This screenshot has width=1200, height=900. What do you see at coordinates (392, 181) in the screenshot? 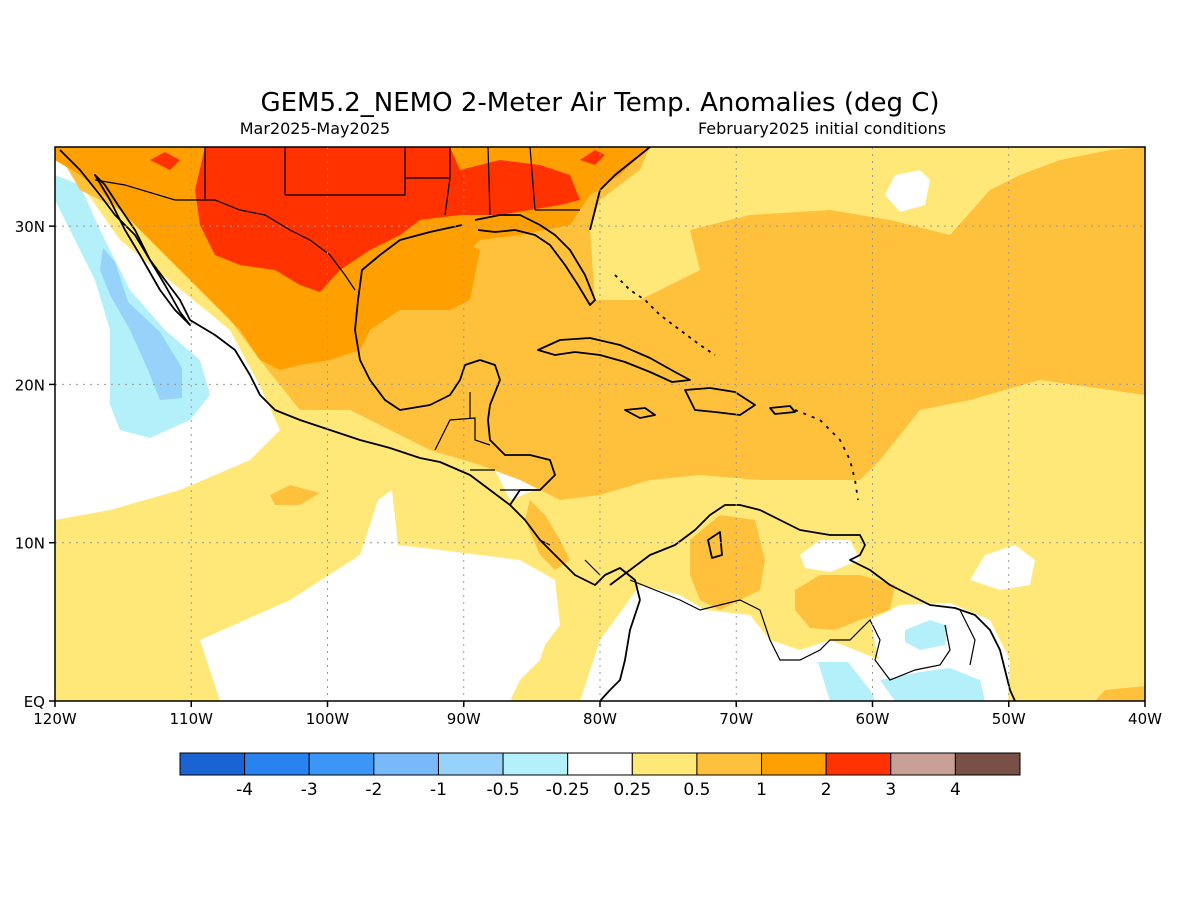
I see `border-us-states` at bounding box center [392, 181].